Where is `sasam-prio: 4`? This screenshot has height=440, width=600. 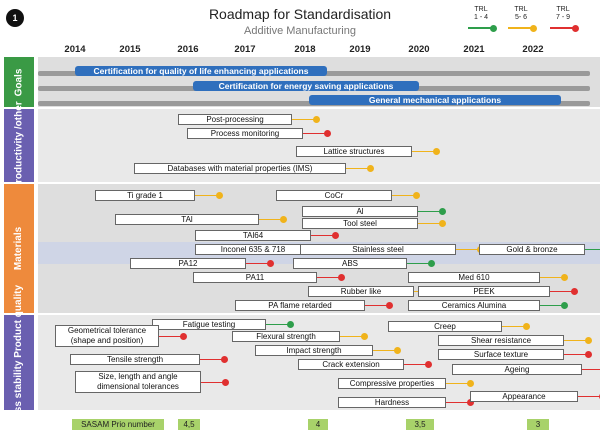
sasam-prio: 4 is located at coordinates (318, 424).